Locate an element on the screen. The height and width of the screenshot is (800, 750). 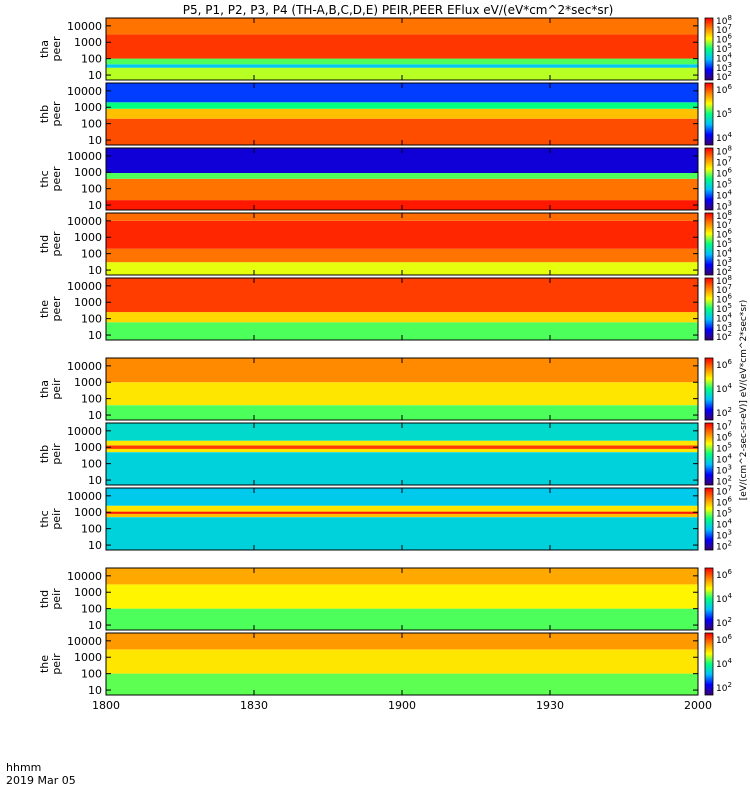
panel-y-label-line: thb is located at coordinates (44, 114).